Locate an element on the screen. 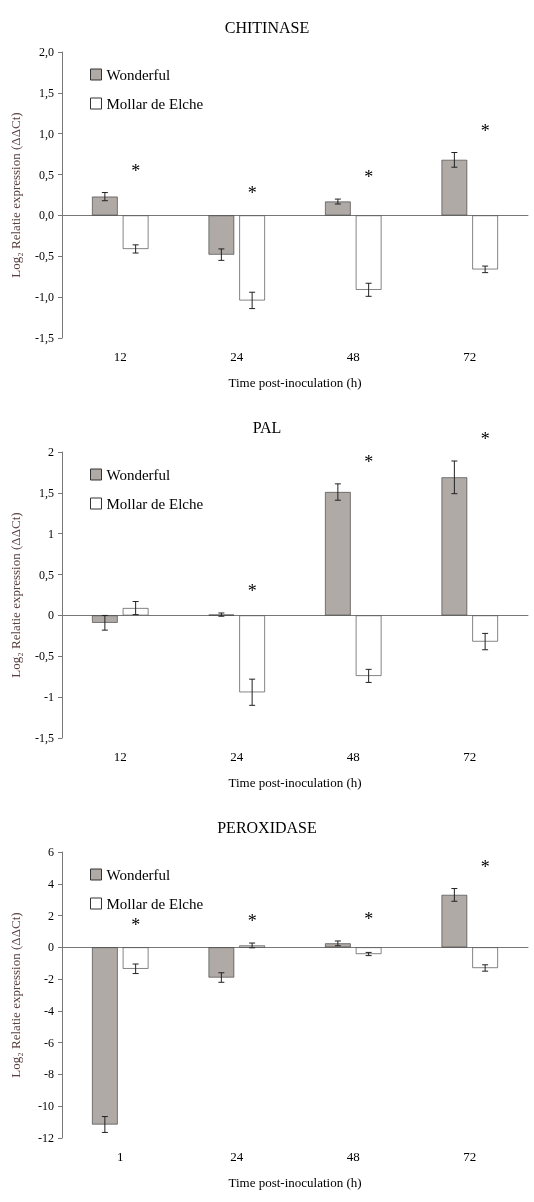 The width and height of the screenshot is (534, 1202). chart-title: PEROXIDASE is located at coordinates (267, 827).